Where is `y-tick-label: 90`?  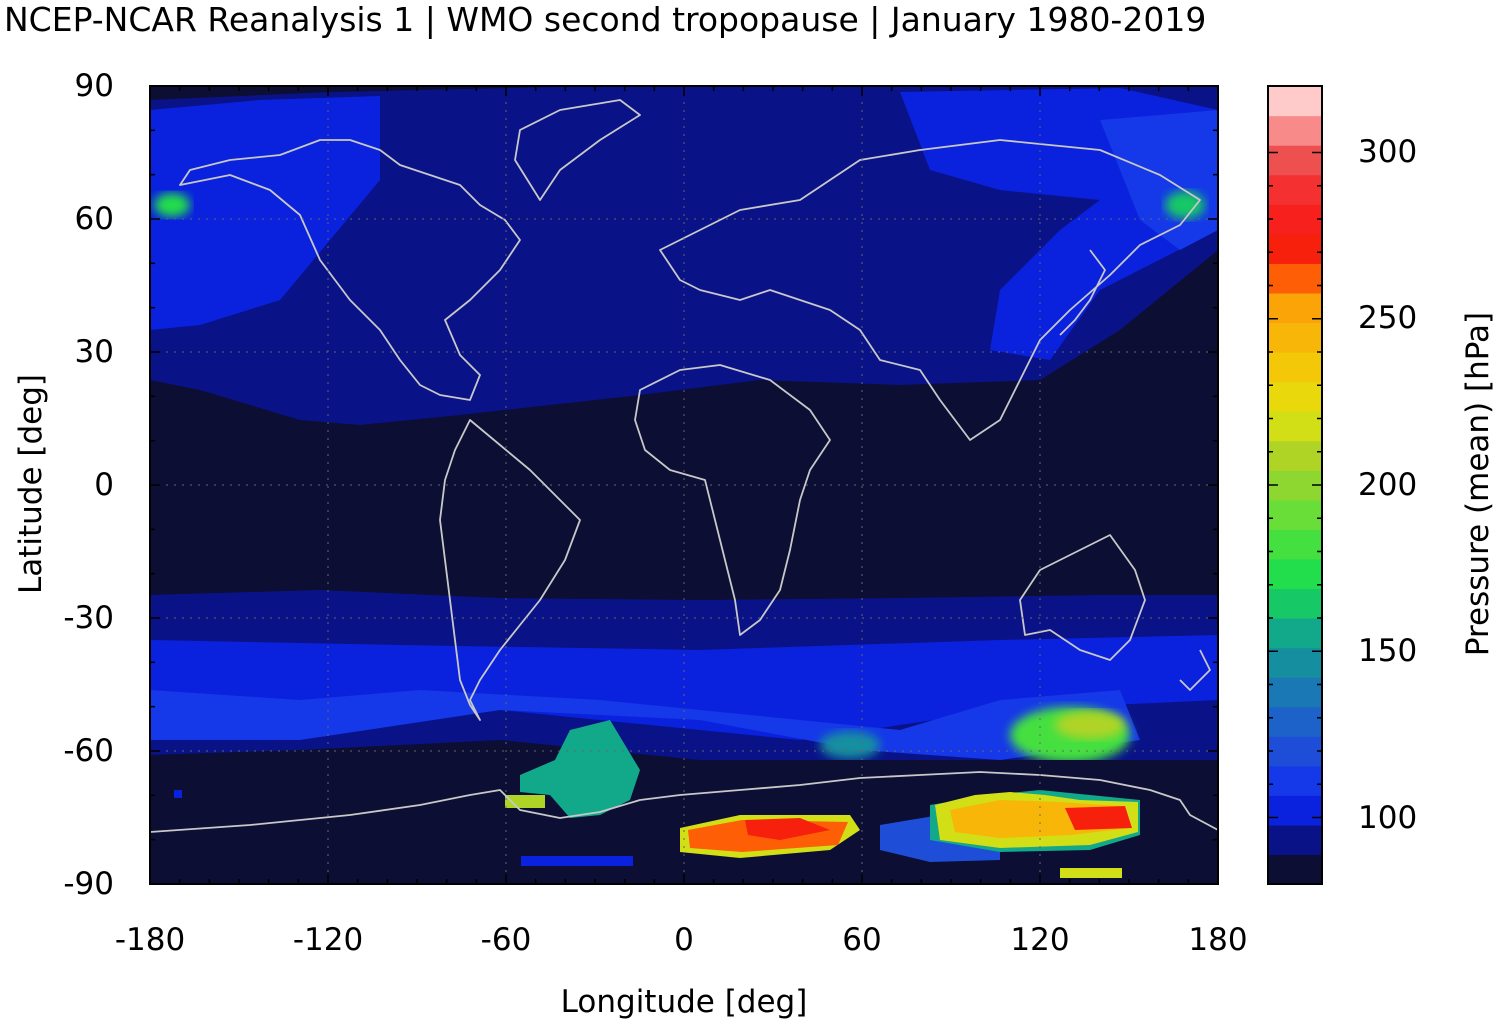 y-tick-label: 90 is located at coordinates (94, 86).